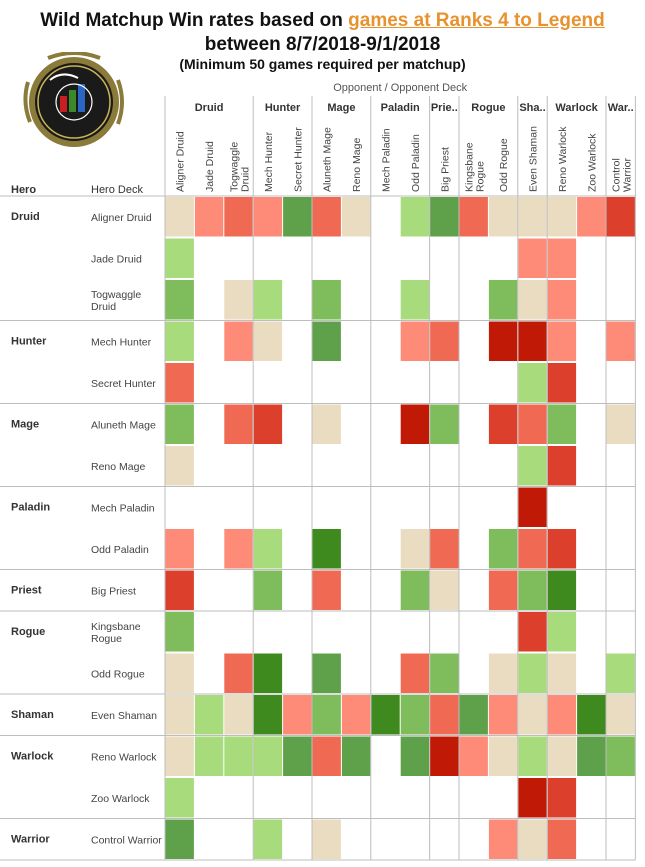 The image size is (645, 867). I want to click on column-header: Aligner Druid, so click(181, 161).